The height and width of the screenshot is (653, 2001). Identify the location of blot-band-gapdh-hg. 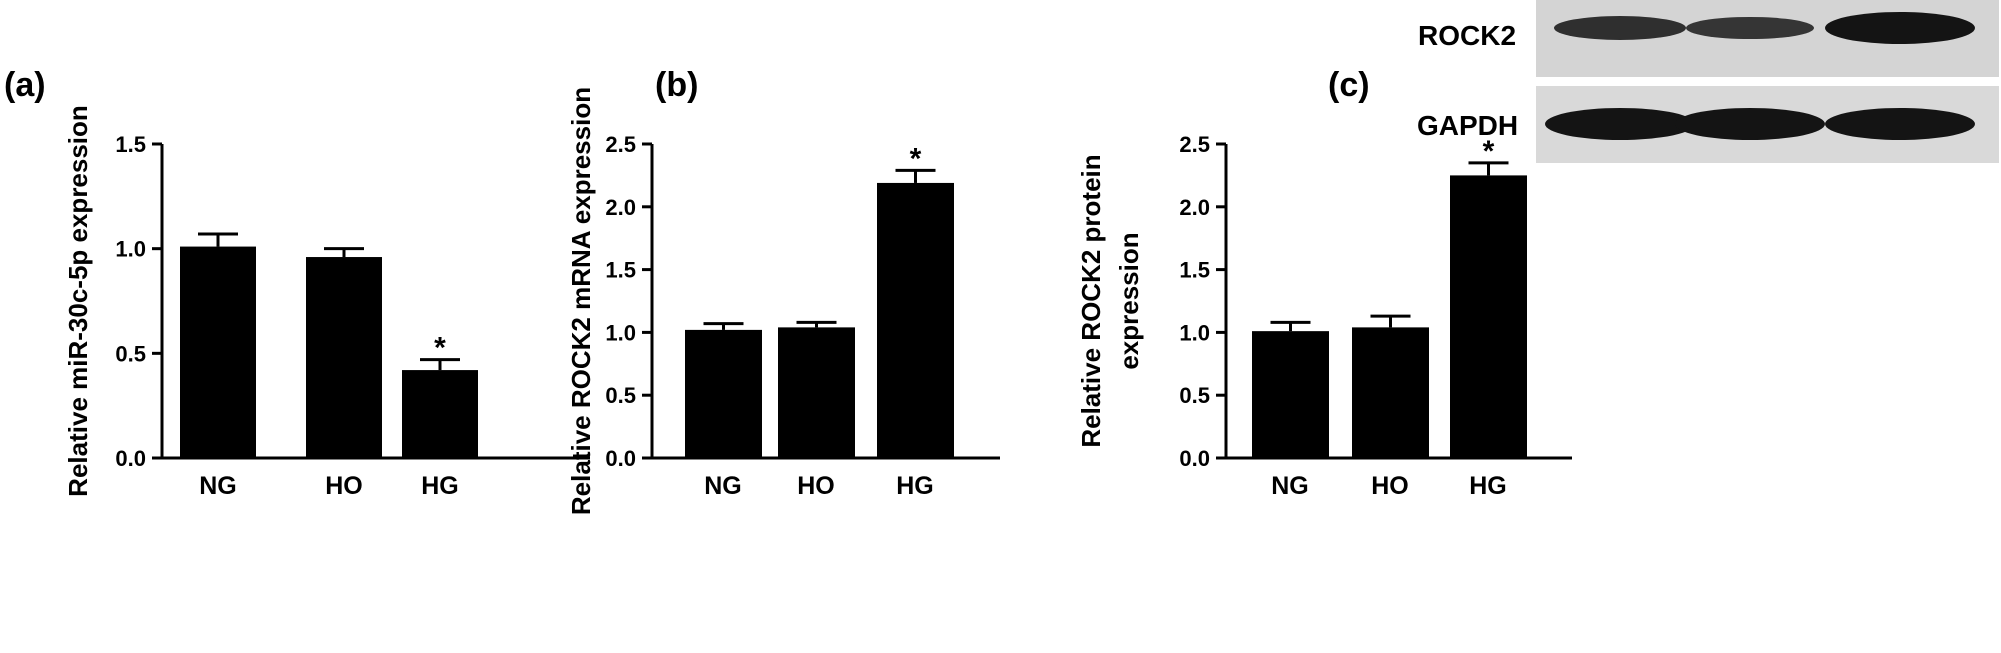
(1900, 124).